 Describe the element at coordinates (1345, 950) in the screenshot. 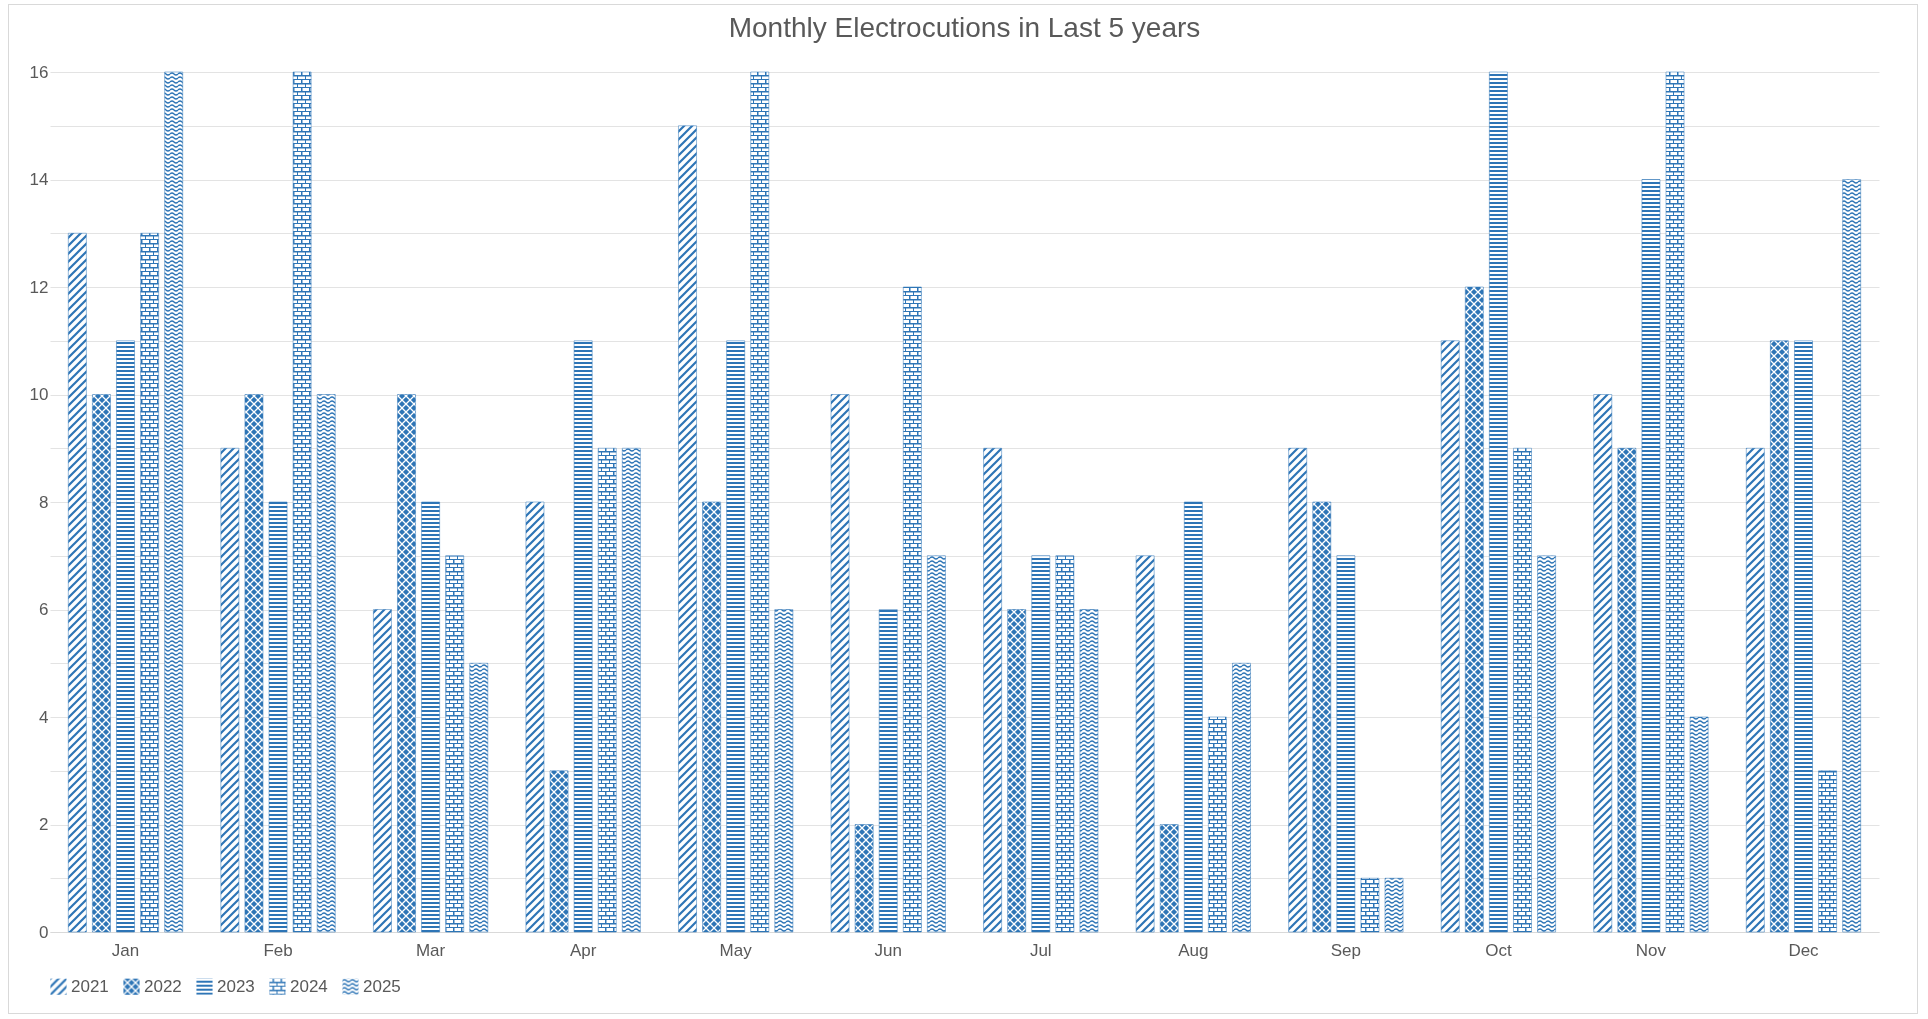

I see `x-tick-label: Sep` at that location.